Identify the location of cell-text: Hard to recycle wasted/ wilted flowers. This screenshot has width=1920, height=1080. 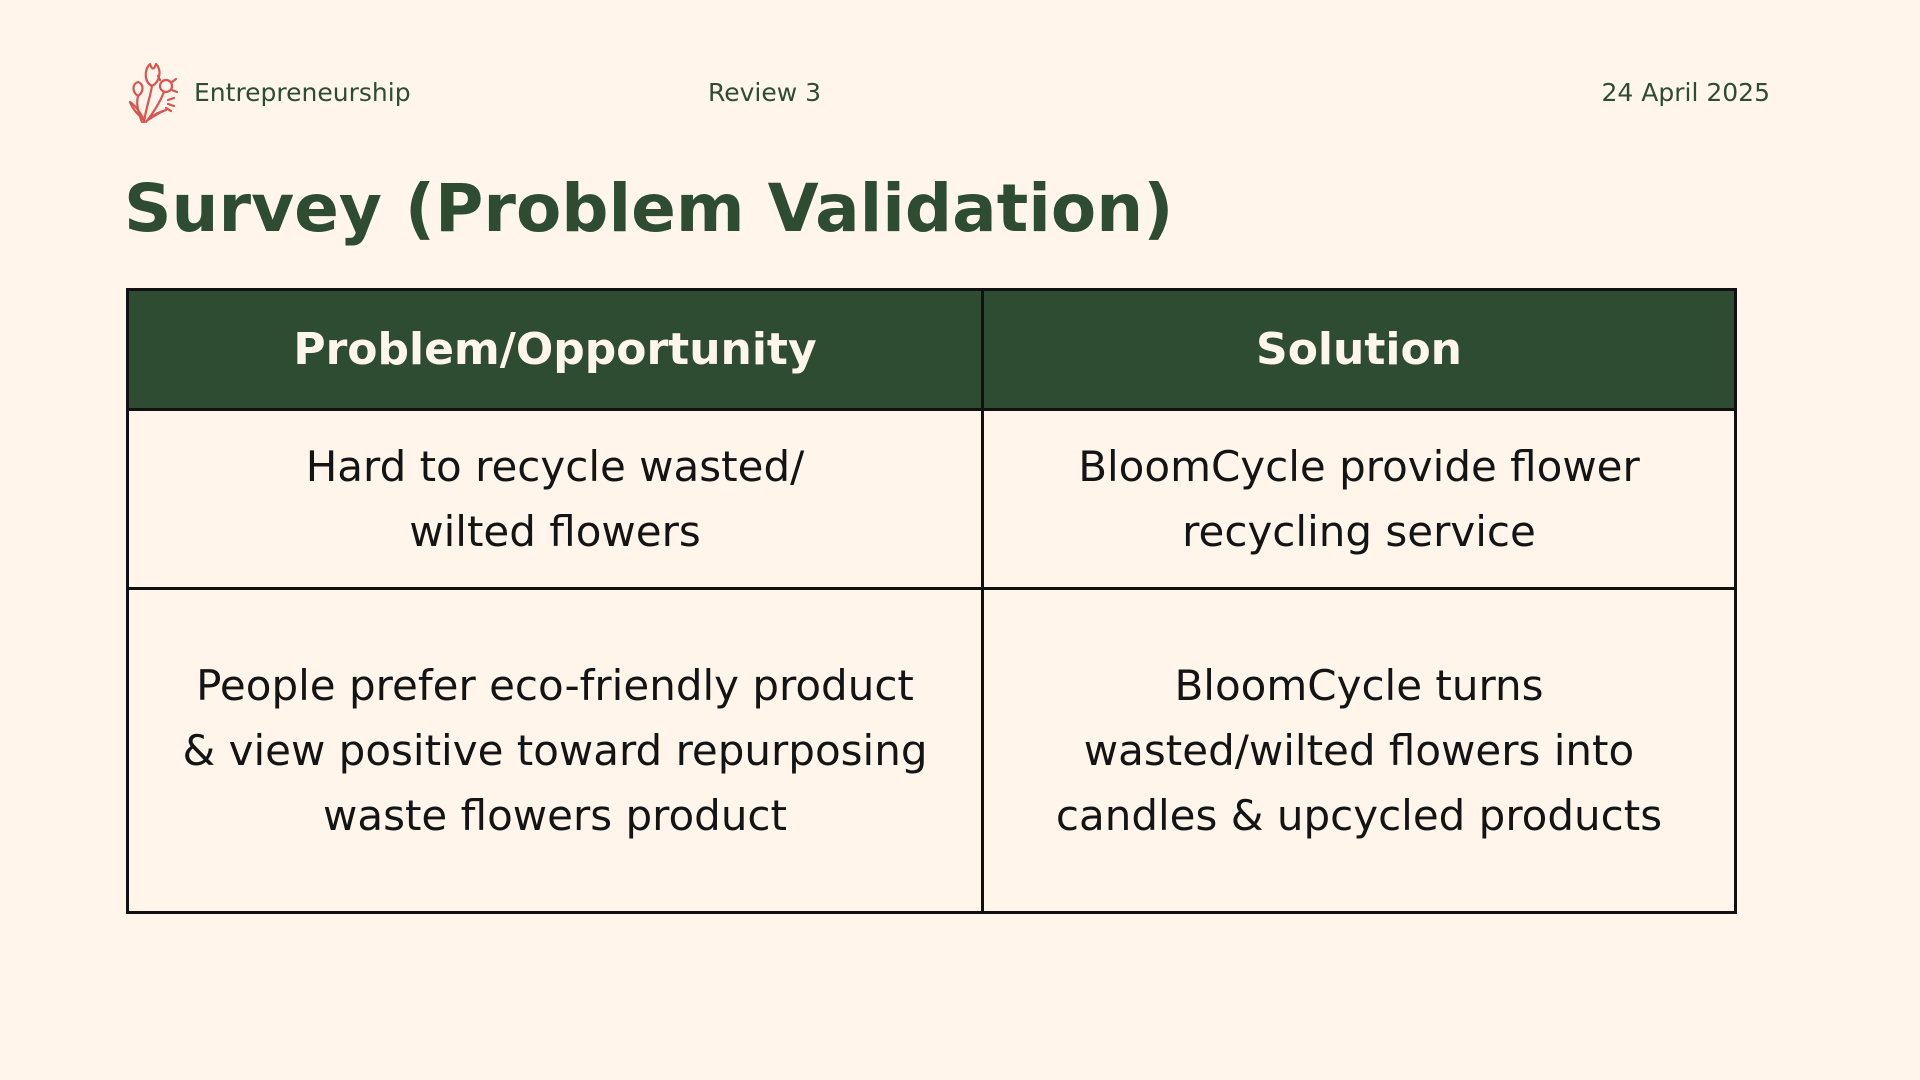
(555, 499).